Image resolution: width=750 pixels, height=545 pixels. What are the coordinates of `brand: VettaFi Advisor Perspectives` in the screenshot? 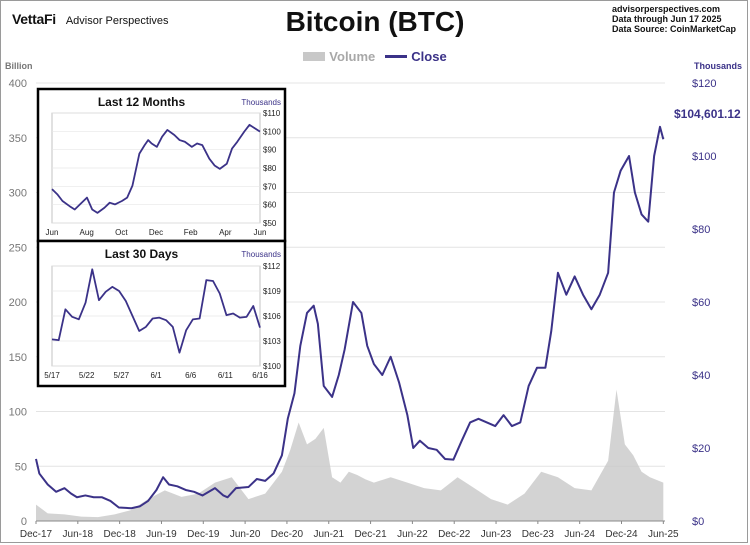 It's located at (90, 19).